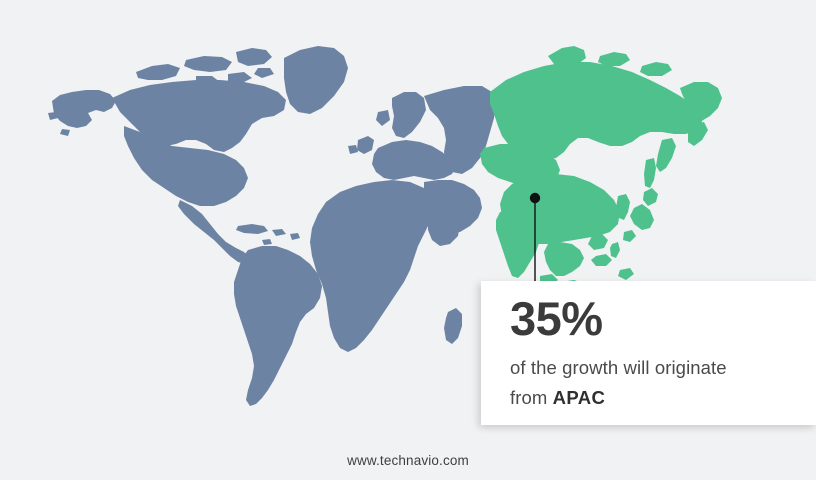 The width and height of the screenshot is (816, 480). Describe the element at coordinates (556, 318) in the screenshot. I see `callout-stat-value: 35%` at that location.